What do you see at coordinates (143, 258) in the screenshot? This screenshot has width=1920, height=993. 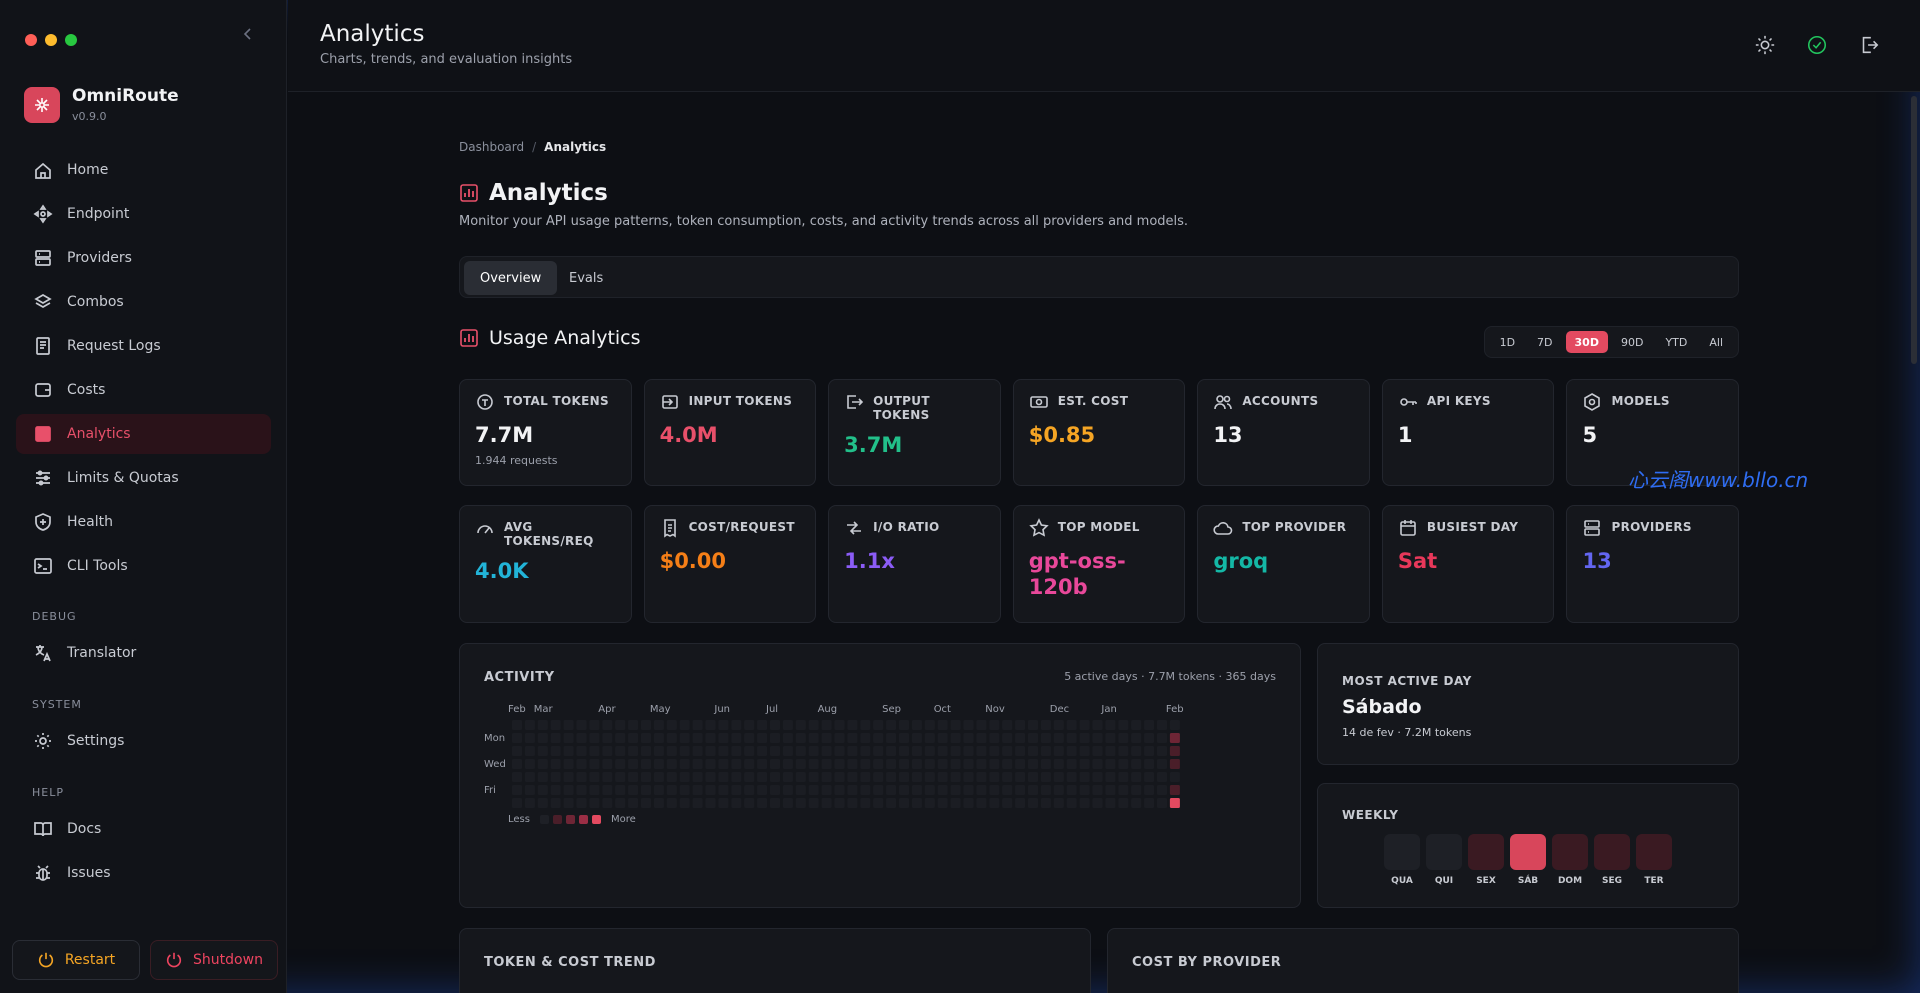 I see `sidebar-item-providers: Providers` at bounding box center [143, 258].